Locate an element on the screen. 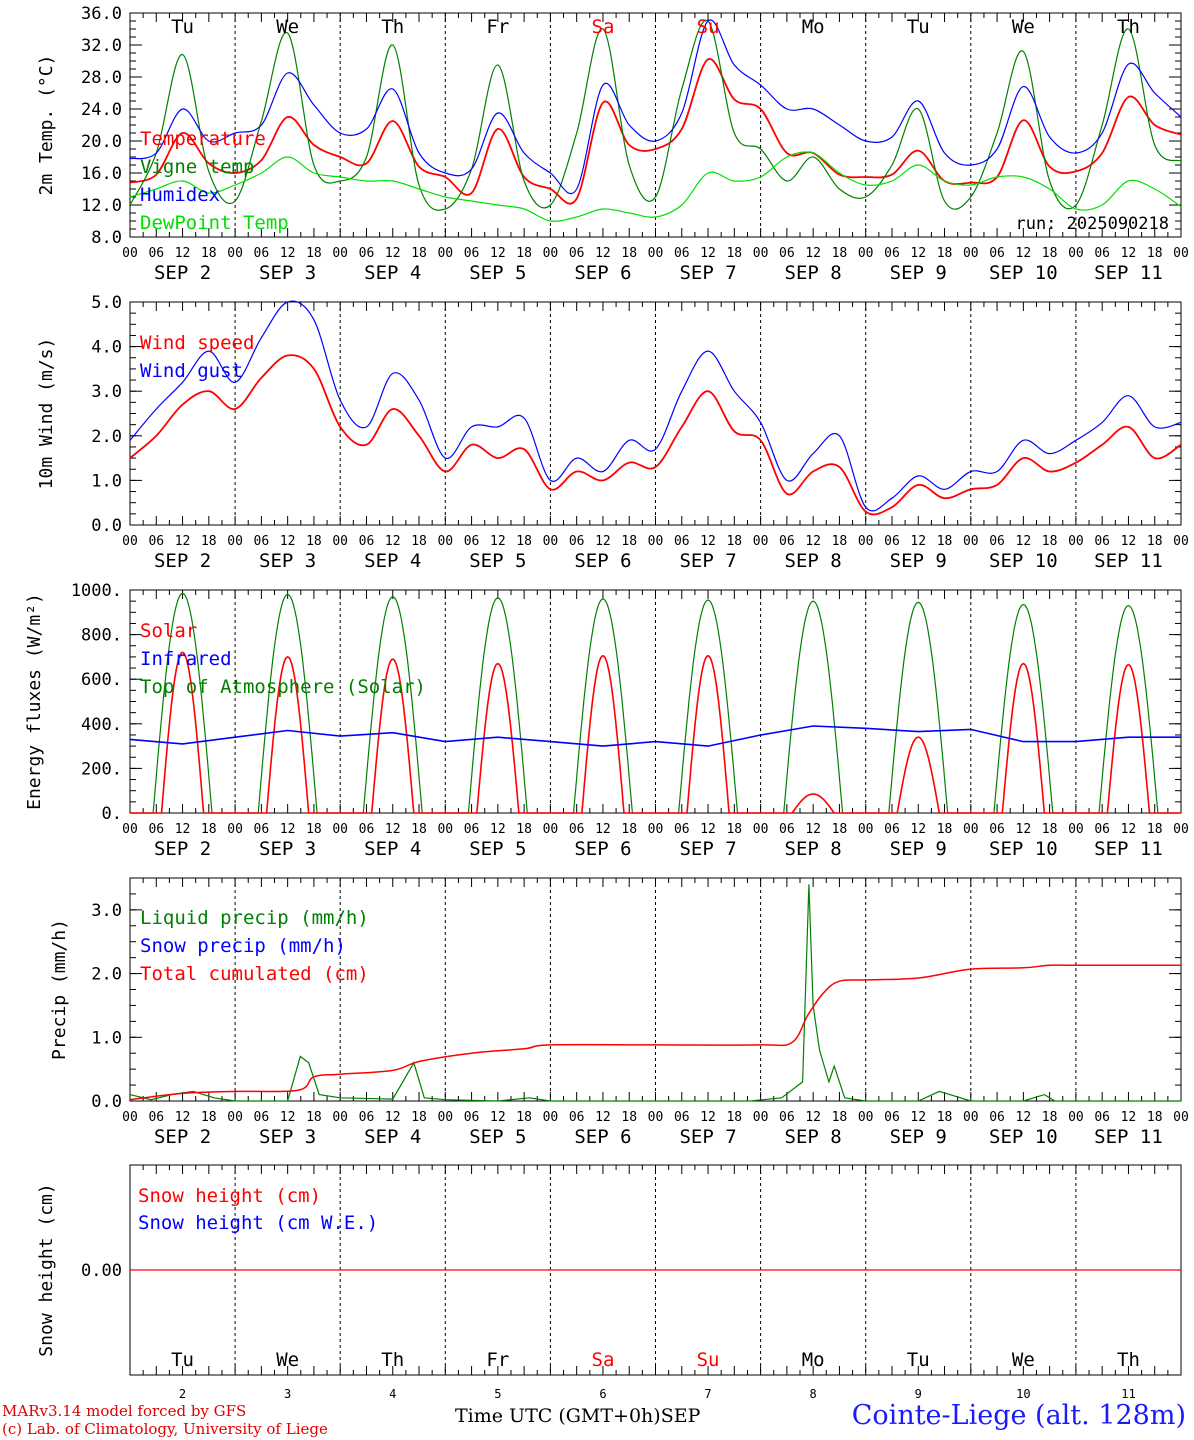  legend-entry: Snow height (cm) is located at coordinates (229, 1196).